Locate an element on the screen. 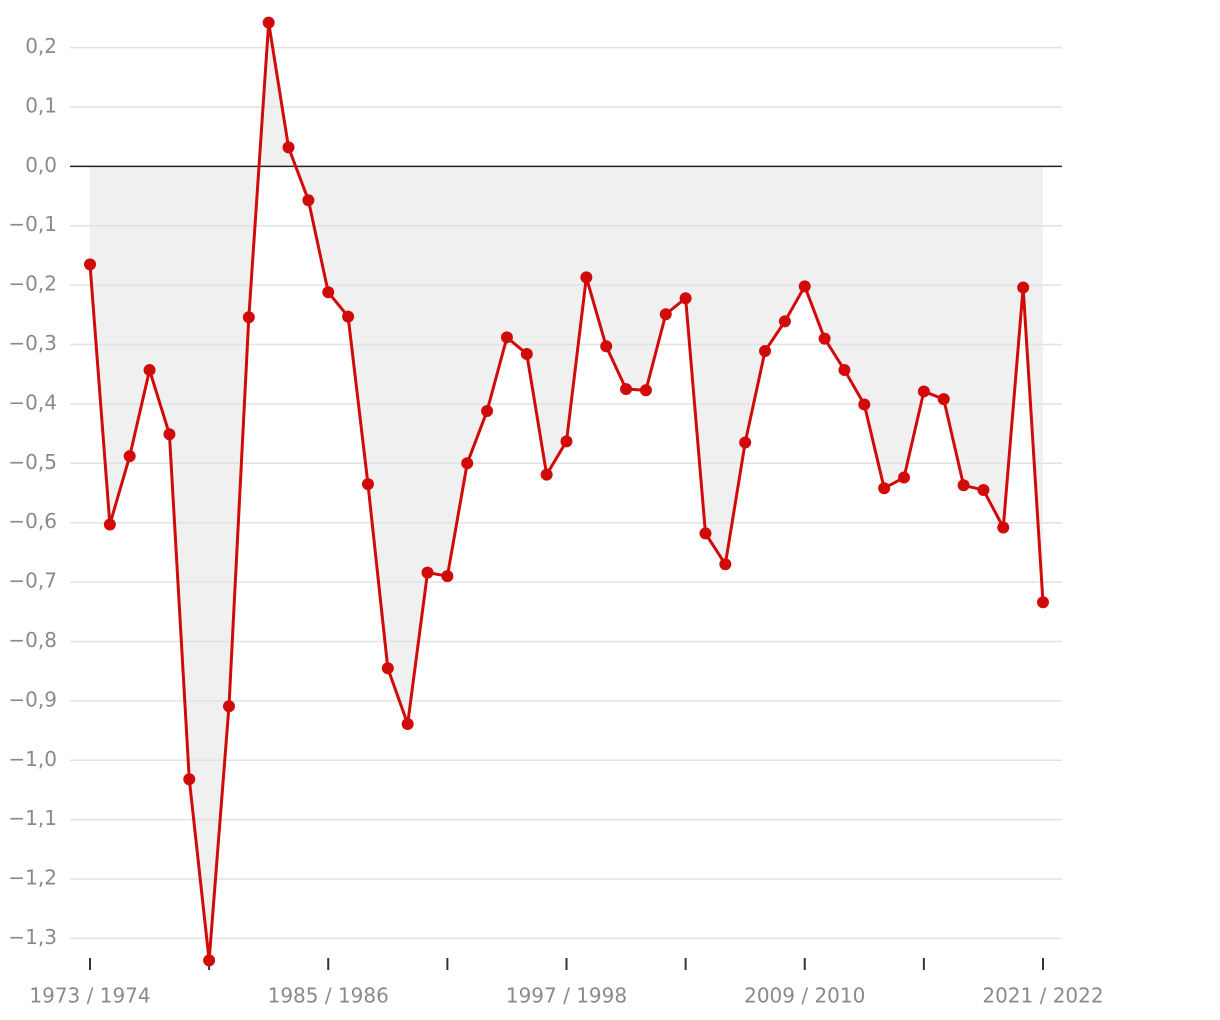  y-tick-label: −0,9 is located at coordinates (32, 699).